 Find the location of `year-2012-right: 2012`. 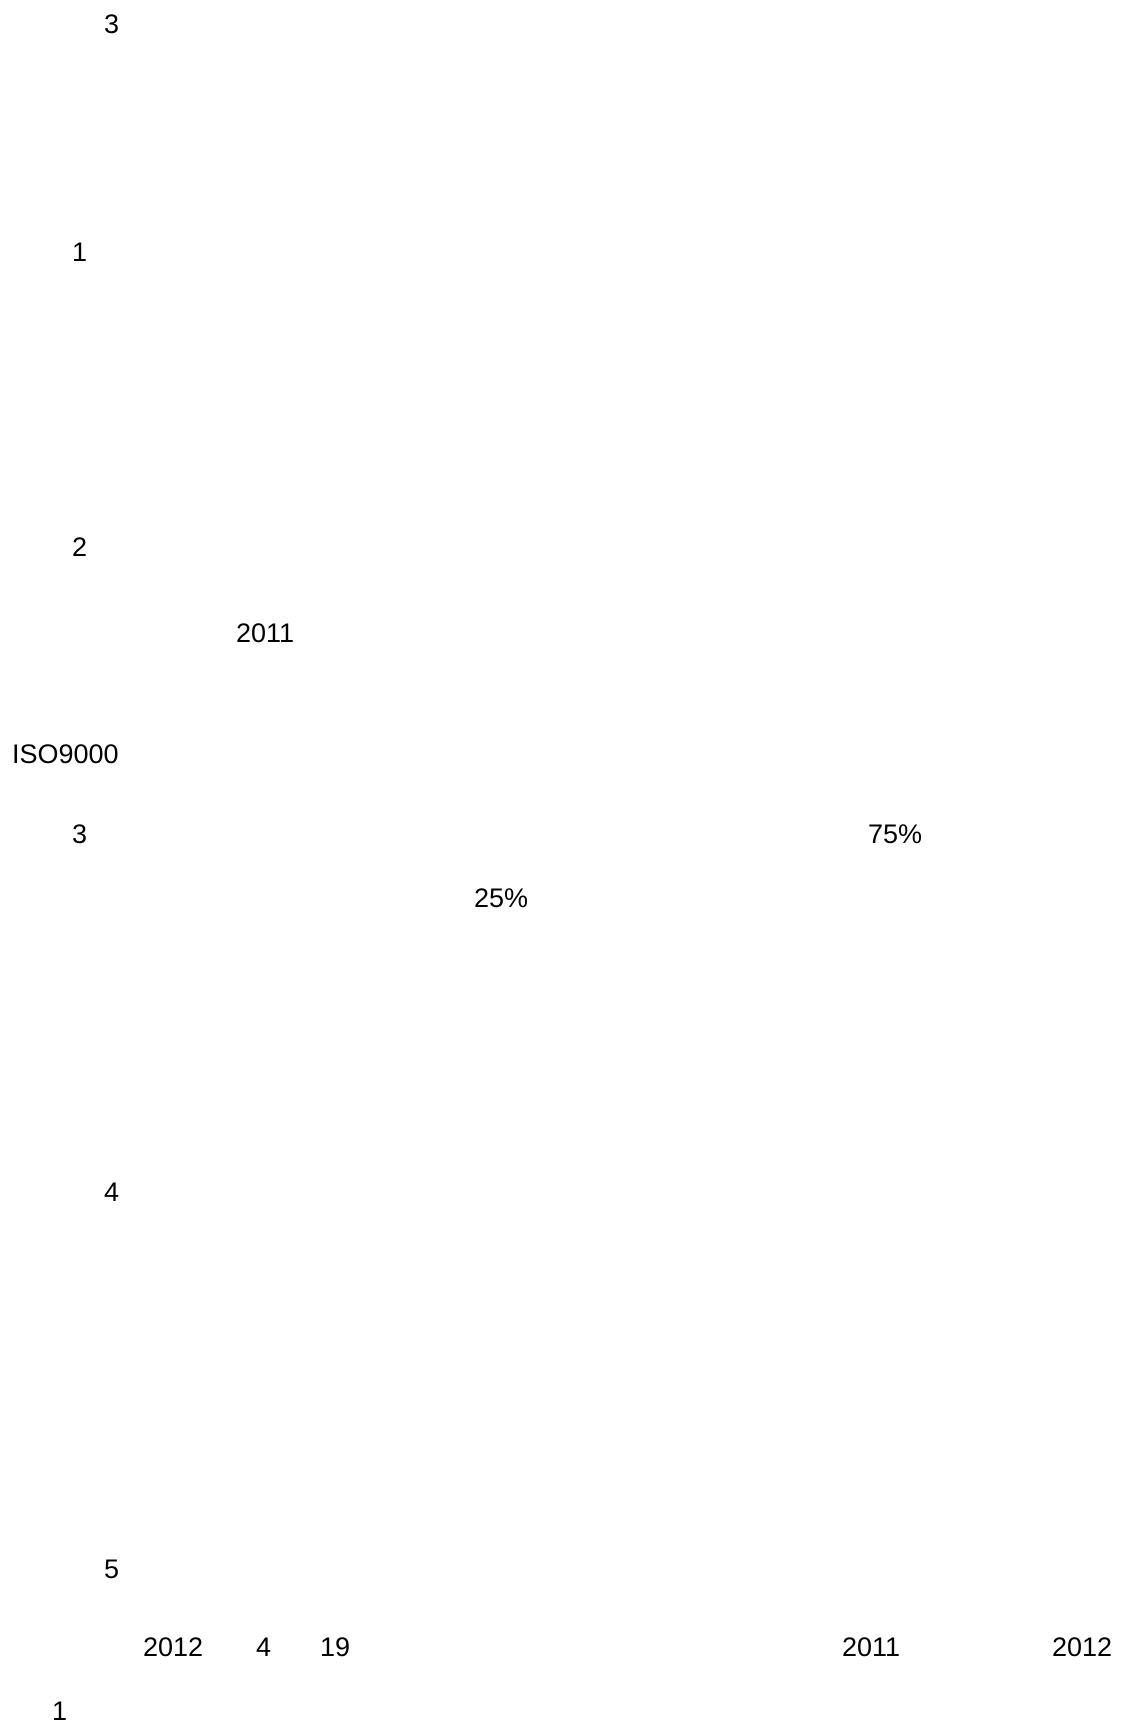

year-2012-right: 2012 is located at coordinates (1082, 1647).